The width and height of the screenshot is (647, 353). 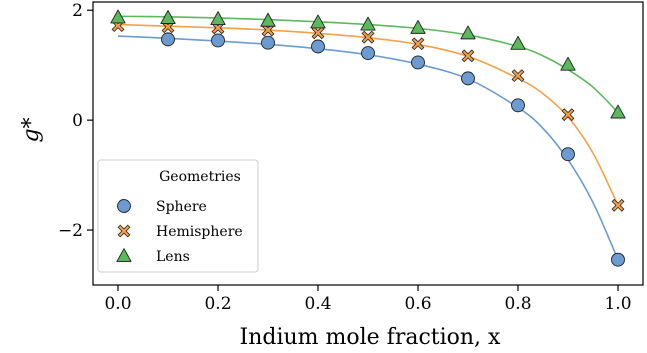 What do you see at coordinates (117, 304) in the screenshot?
I see `x-tick-label: 0.0` at bounding box center [117, 304].